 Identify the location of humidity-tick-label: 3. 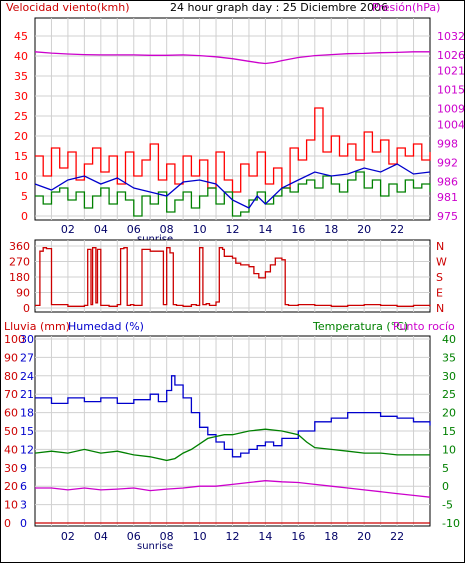
(23, 505).